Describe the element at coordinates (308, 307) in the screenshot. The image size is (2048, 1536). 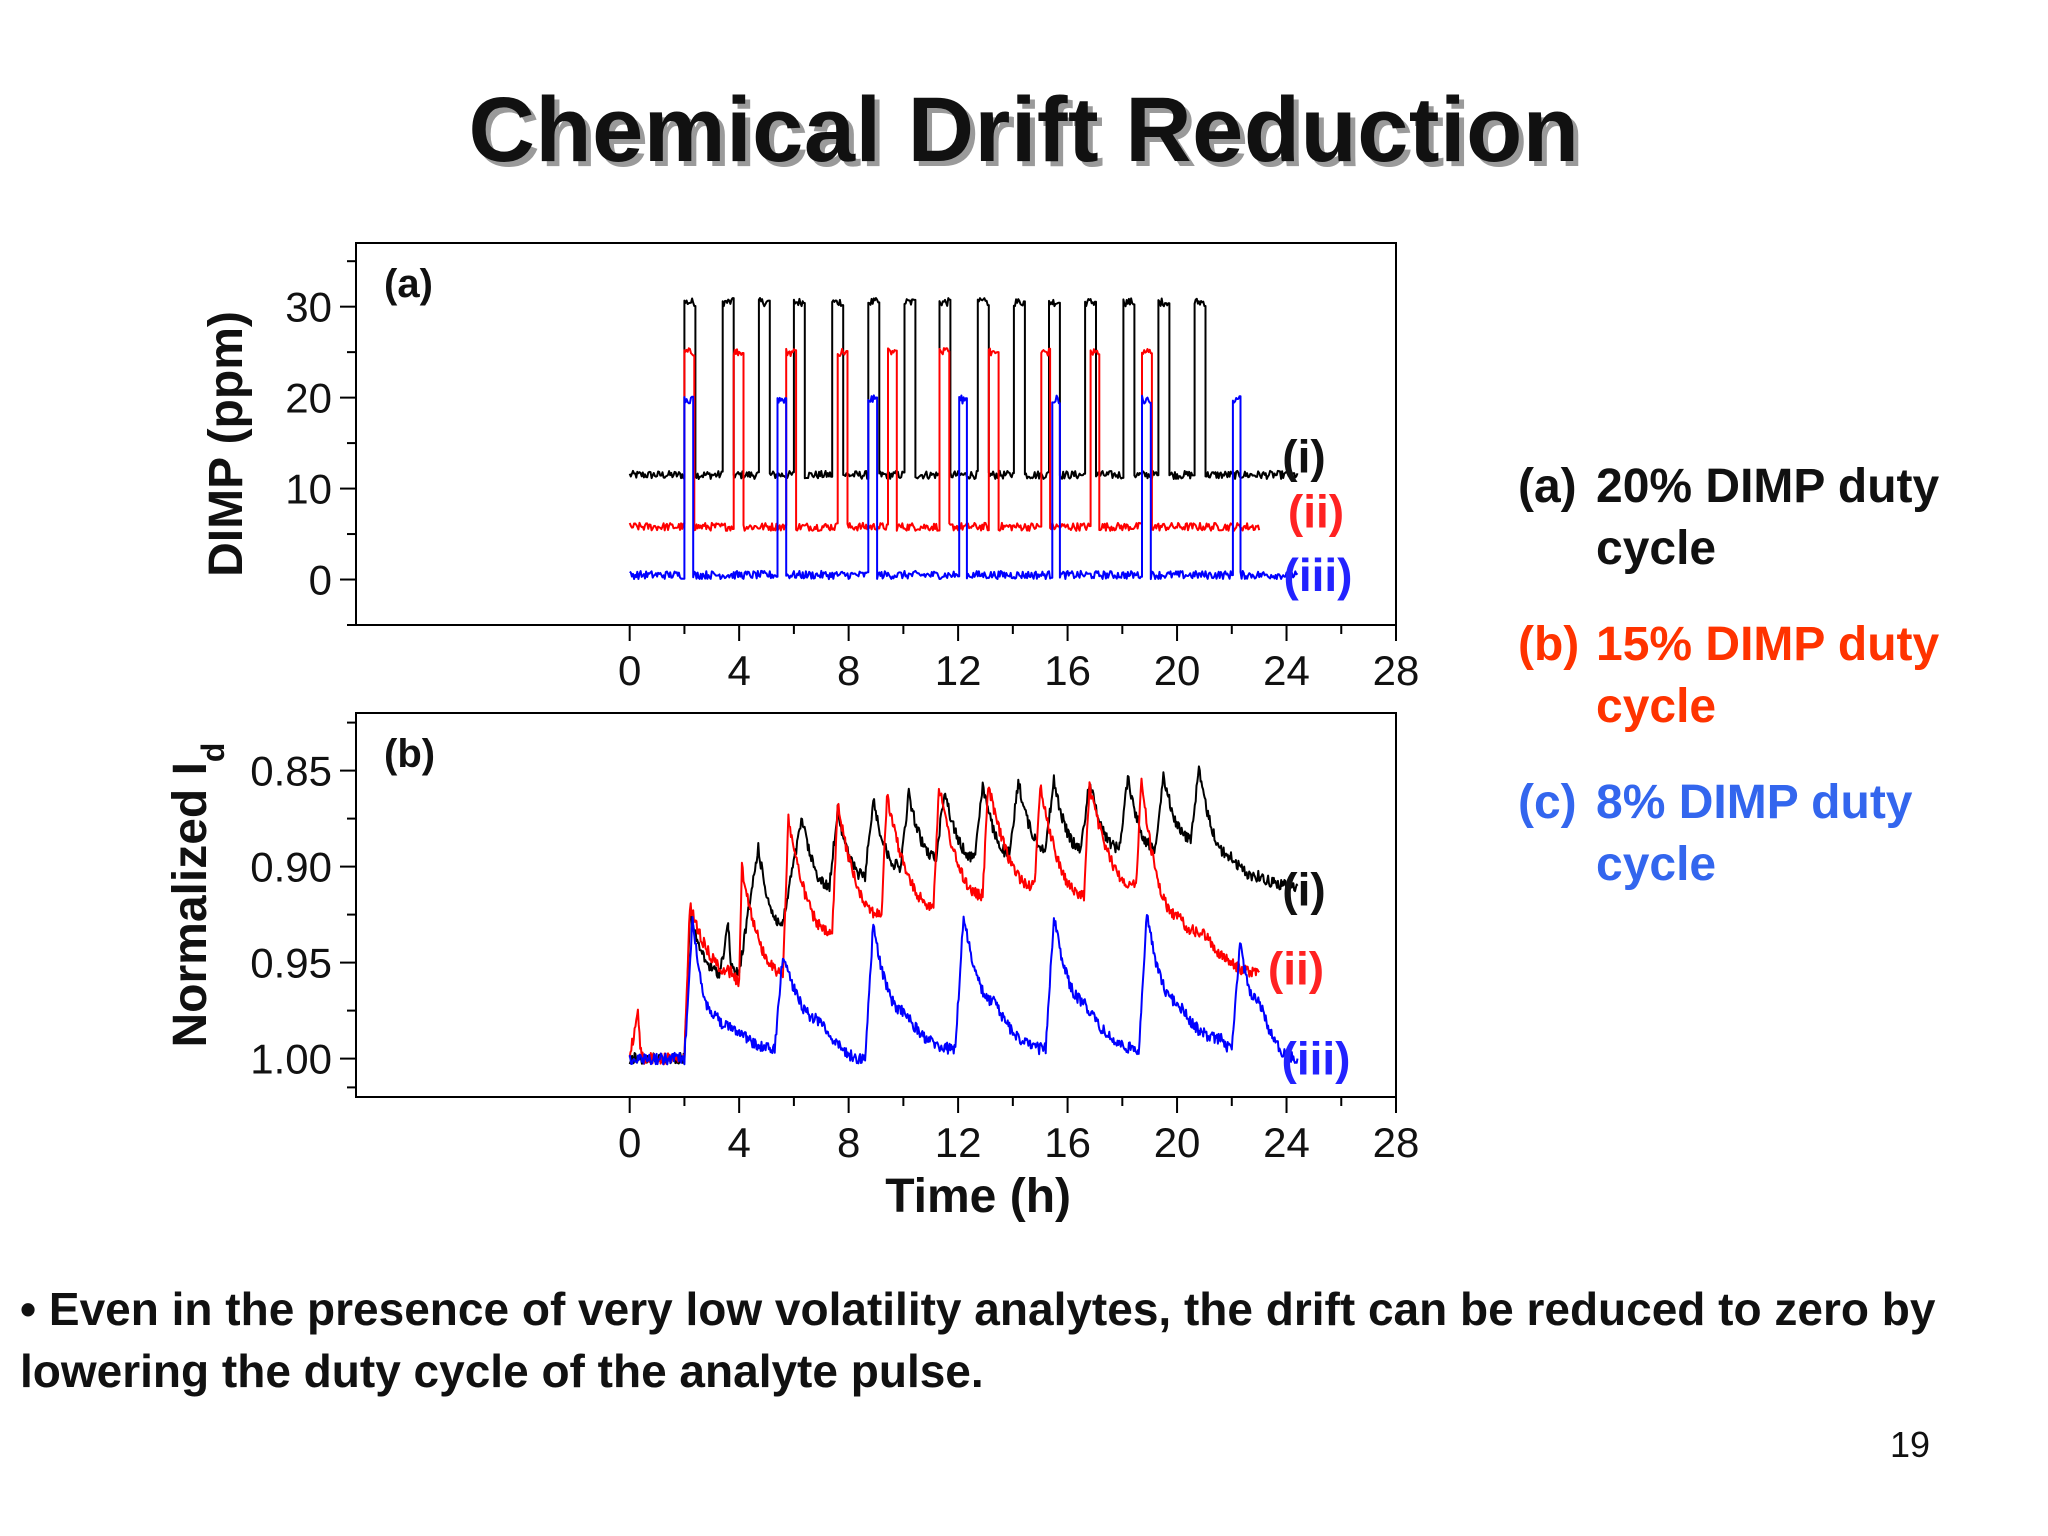
I see `y-tick-label: 30` at that location.